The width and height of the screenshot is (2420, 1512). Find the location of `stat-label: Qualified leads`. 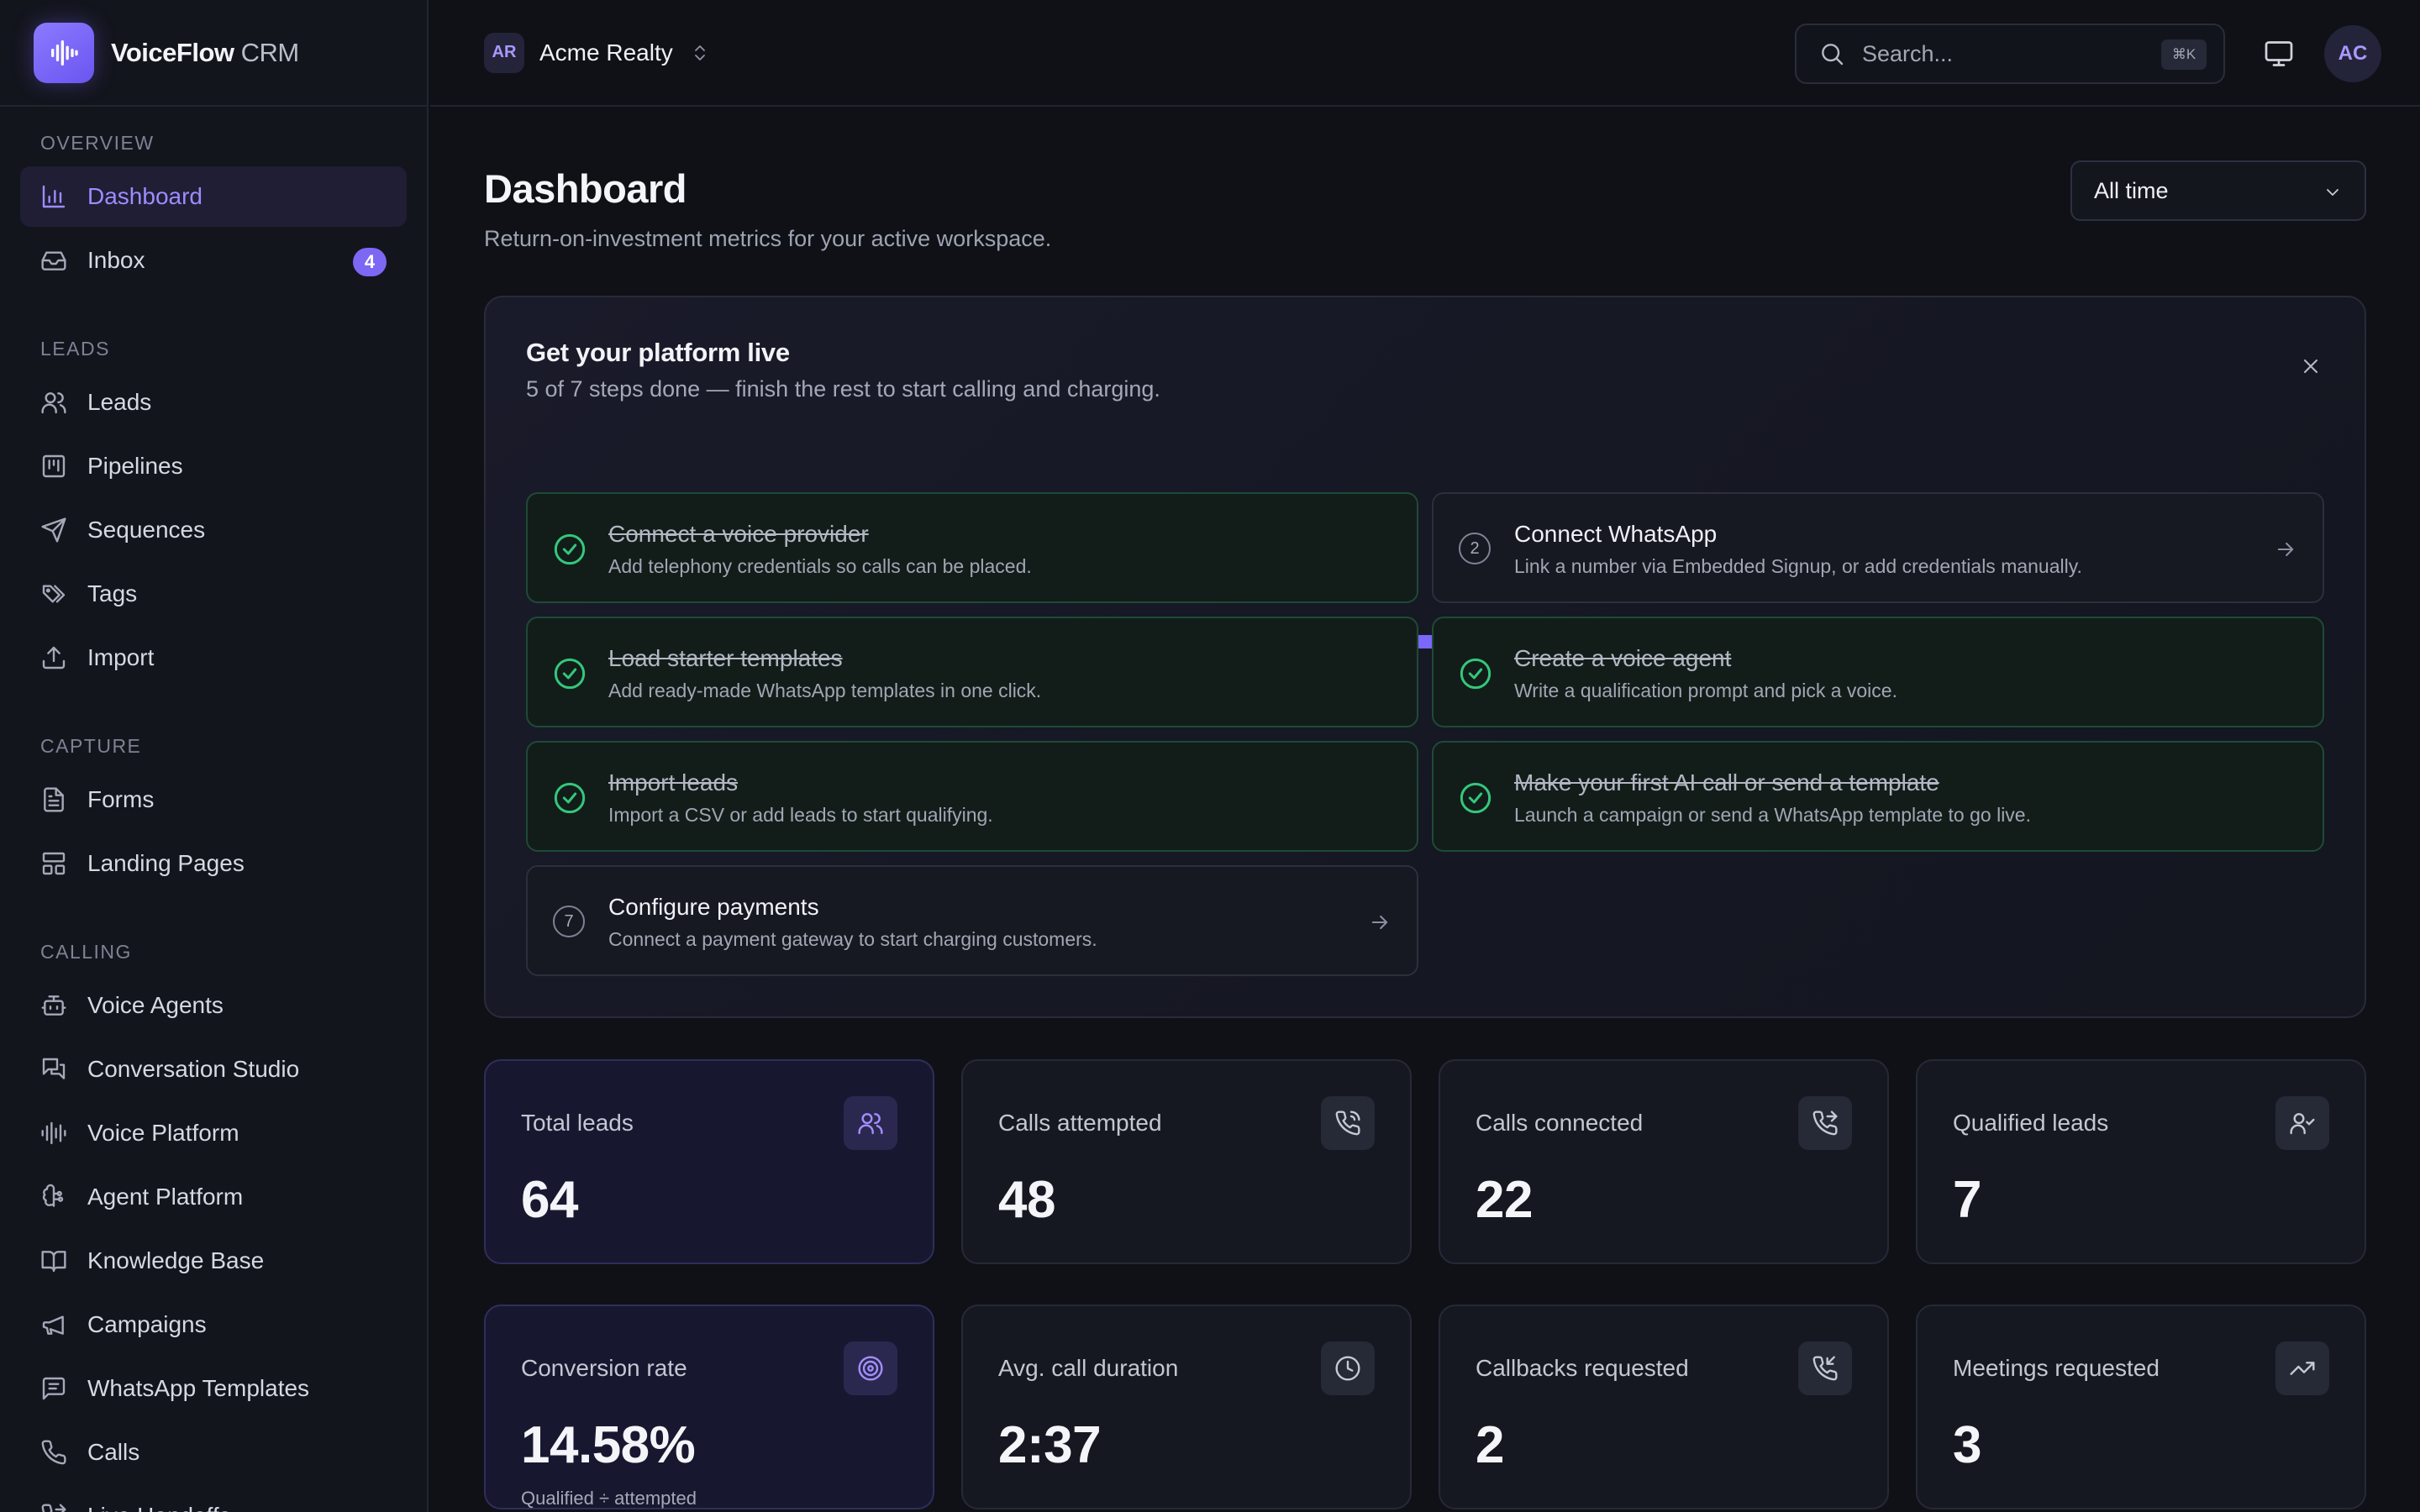

stat-label: Qualified leads is located at coordinates (2031, 1123).